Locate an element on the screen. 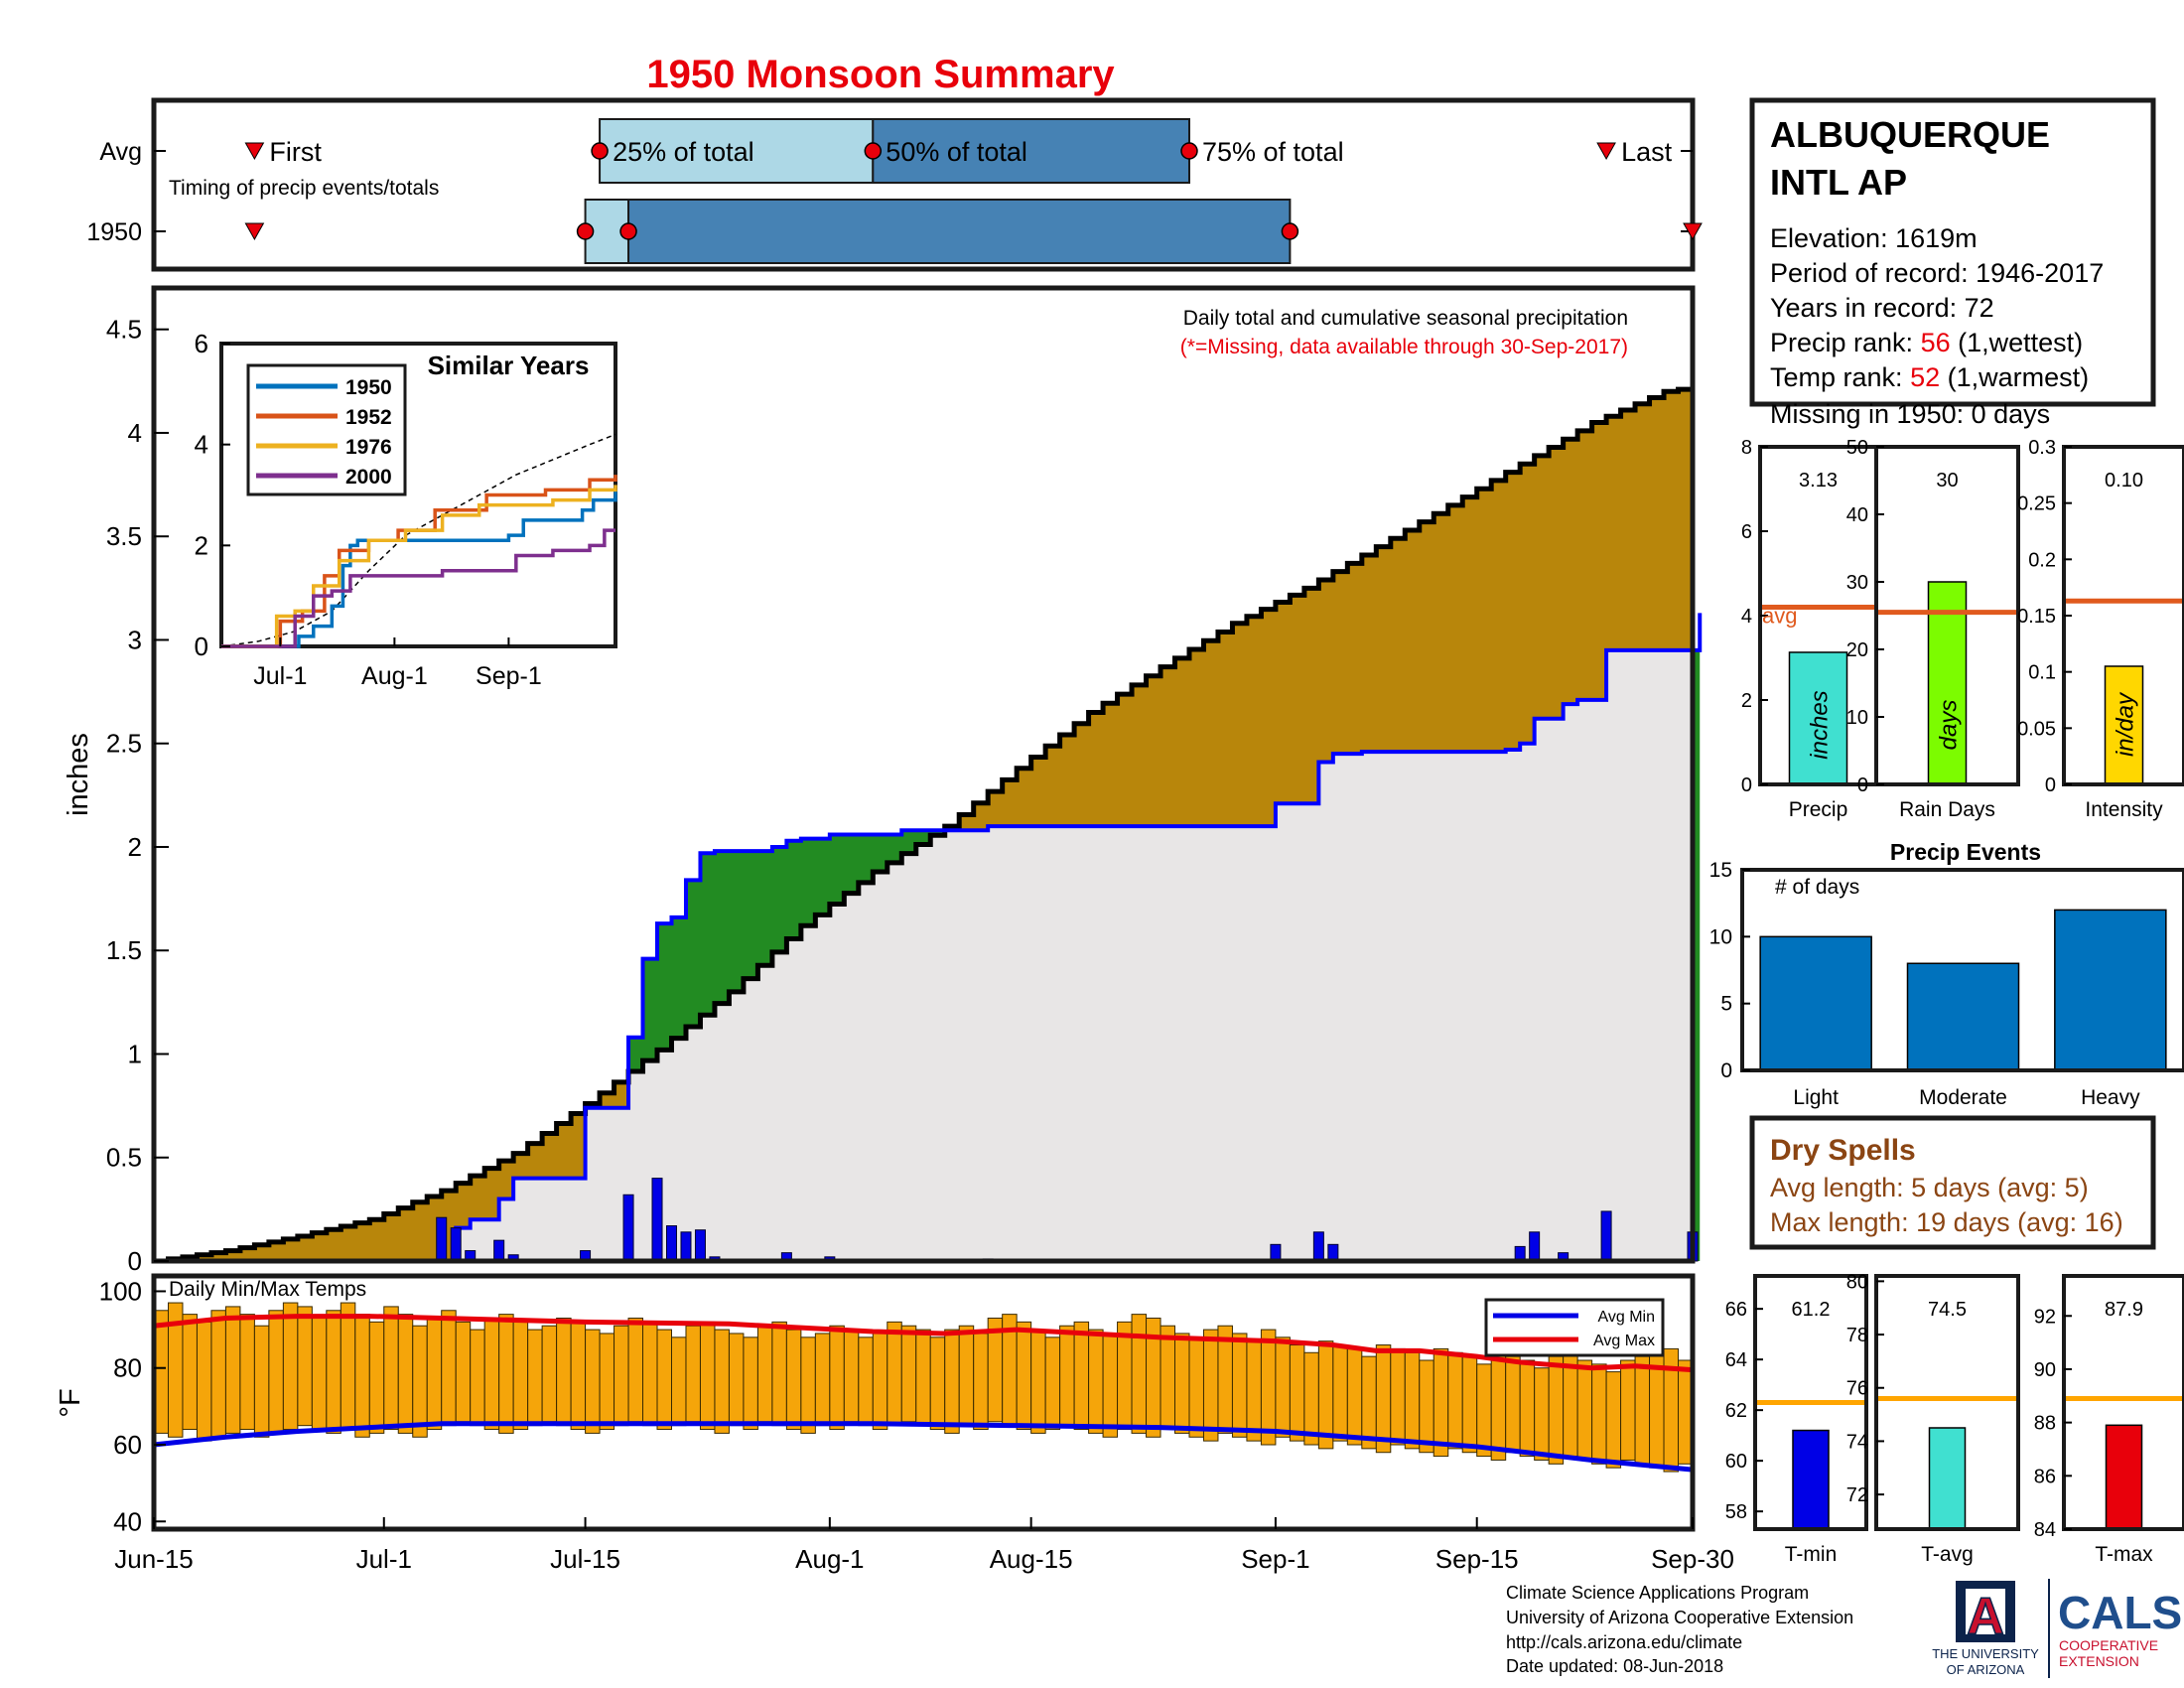  station-years: Years in record: 72 is located at coordinates (1882, 308).